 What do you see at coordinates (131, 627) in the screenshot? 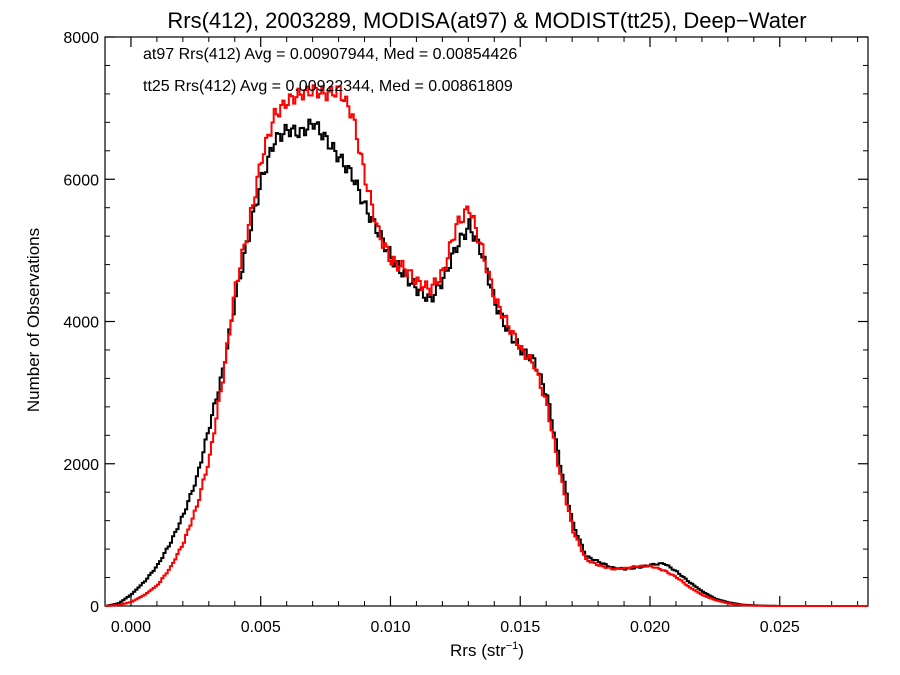
I see `x-tick-label: 0.000` at bounding box center [131, 627].